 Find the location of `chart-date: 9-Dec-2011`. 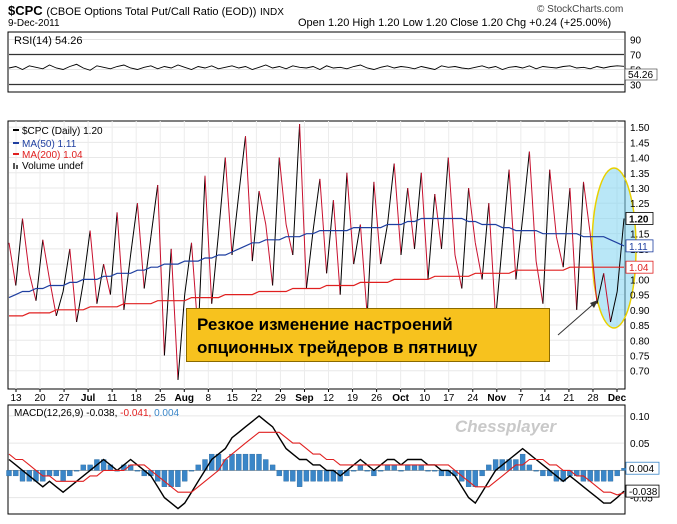

chart-date: 9-Dec-2011 is located at coordinates (34, 23).